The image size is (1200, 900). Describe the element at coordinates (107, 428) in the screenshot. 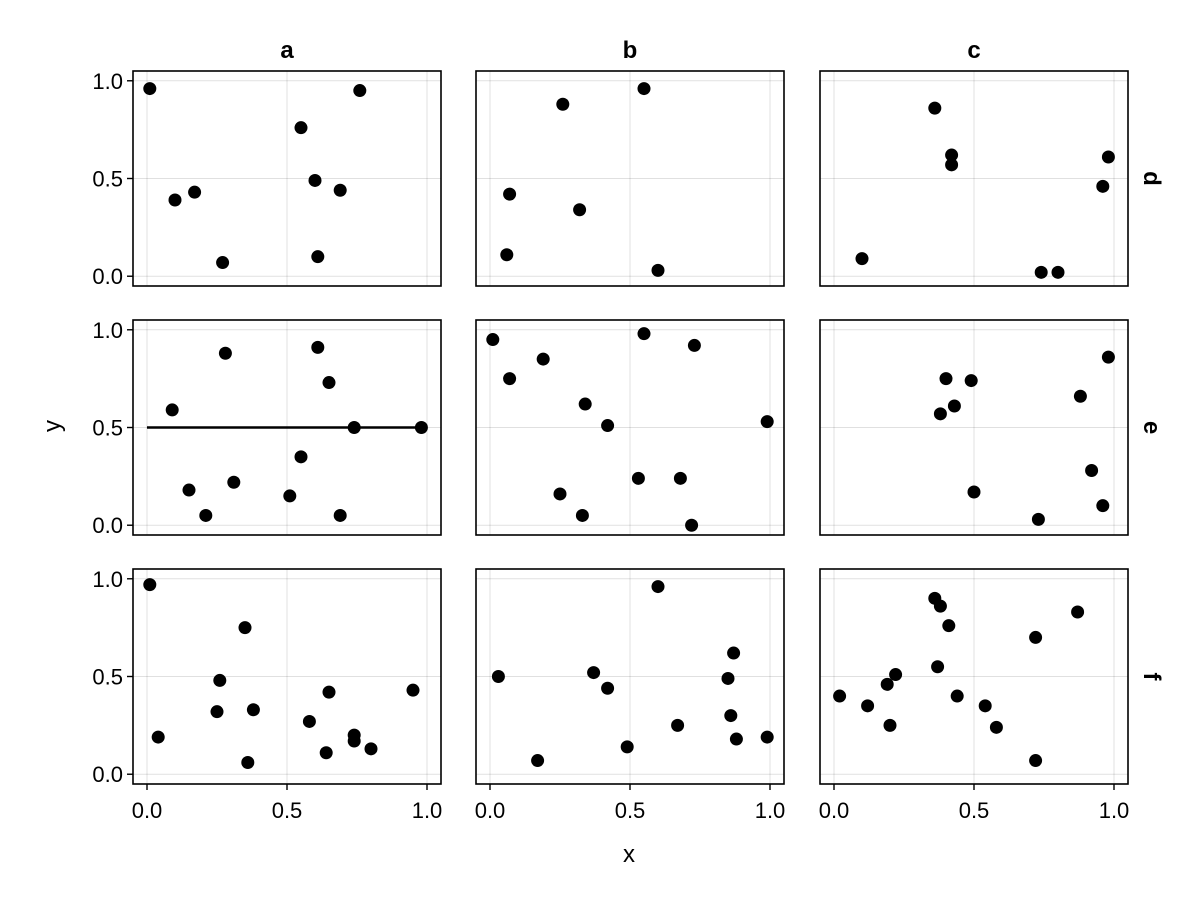

I see `y-tick-label: 0.5` at that location.